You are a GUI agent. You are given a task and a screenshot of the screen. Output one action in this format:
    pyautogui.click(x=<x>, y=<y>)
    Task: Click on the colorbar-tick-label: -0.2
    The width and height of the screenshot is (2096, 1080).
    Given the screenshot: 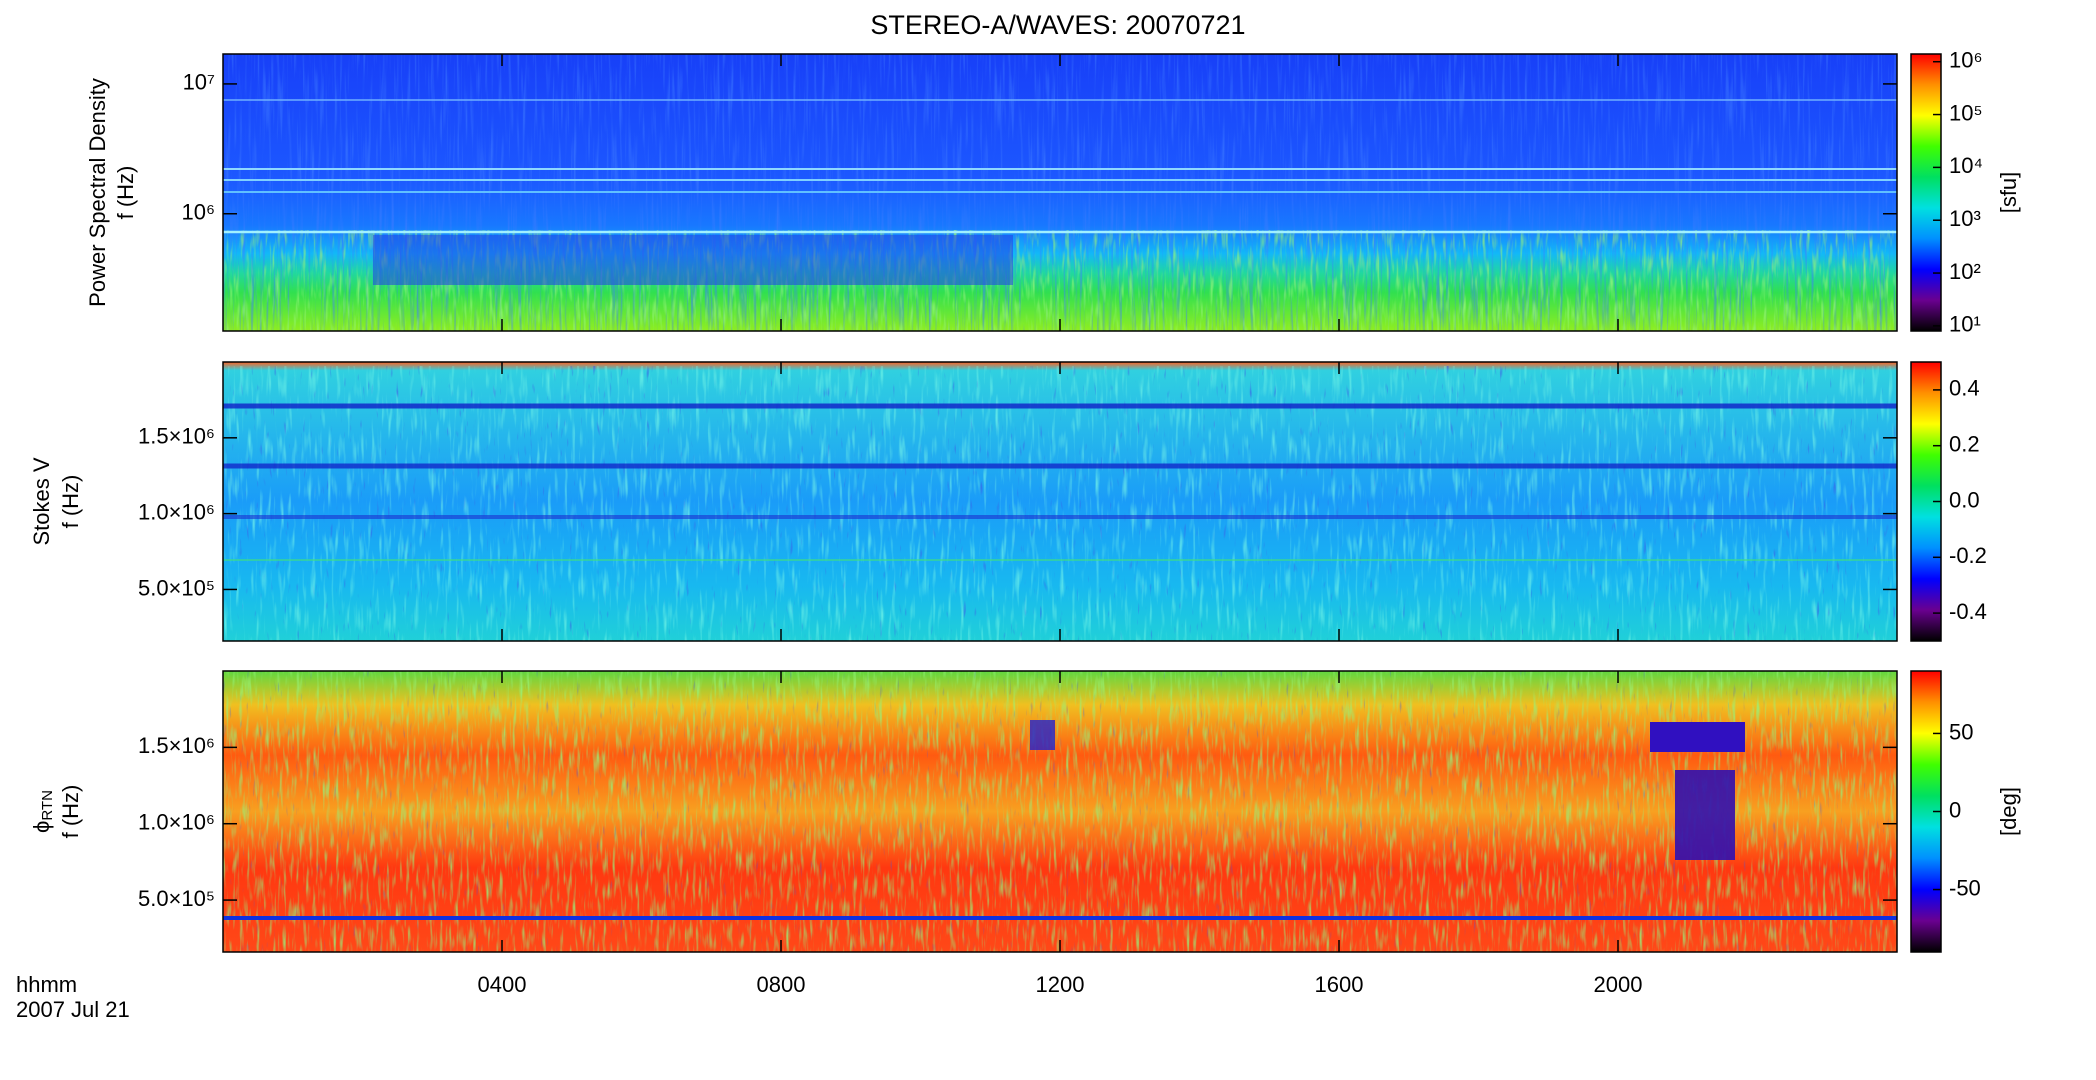 What is the action you would take?
    pyautogui.click(x=1968, y=555)
    